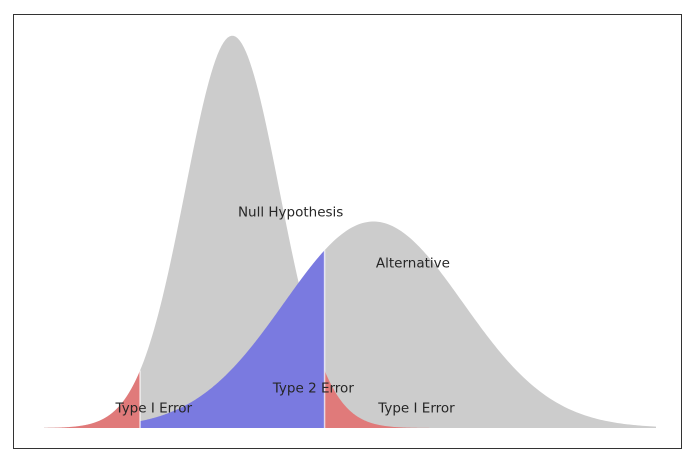 This screenshot has height=461, width=696. What do you see at coordinates (154, 408) in the screenshot?
I see `type-i-error-label-3: Type I Error` at bounding box center [154, 408].